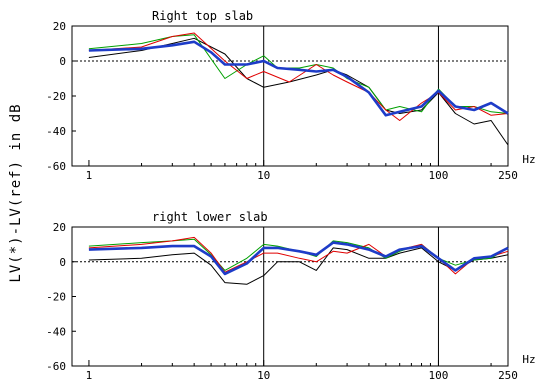 The image size is (545, 383). I want to click on chart-title: right lower slab, so click(210, 217).